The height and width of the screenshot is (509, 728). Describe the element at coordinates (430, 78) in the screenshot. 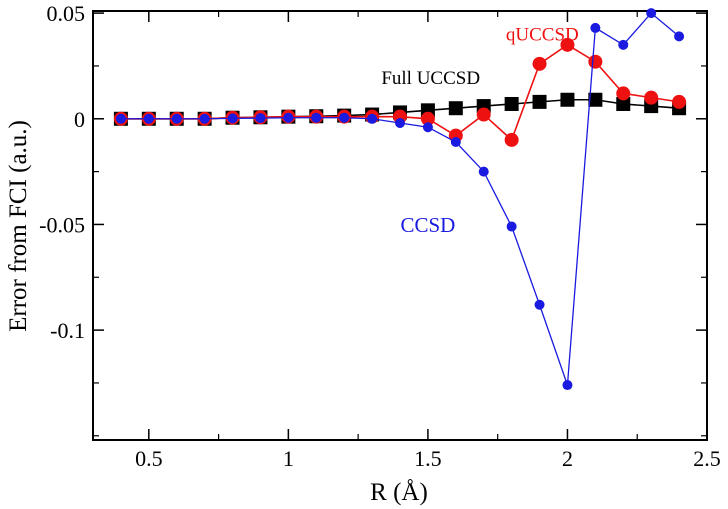

I see `series-annotation-full-uccsd: Full UCCSD` at that location.